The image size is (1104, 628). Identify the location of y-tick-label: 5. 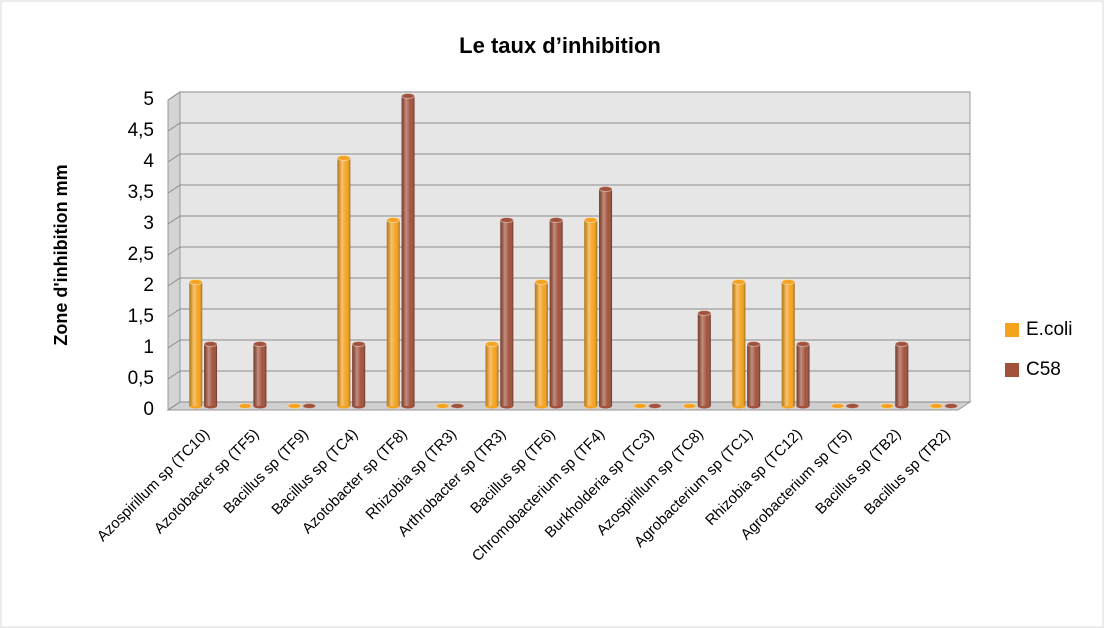
(148, 99).